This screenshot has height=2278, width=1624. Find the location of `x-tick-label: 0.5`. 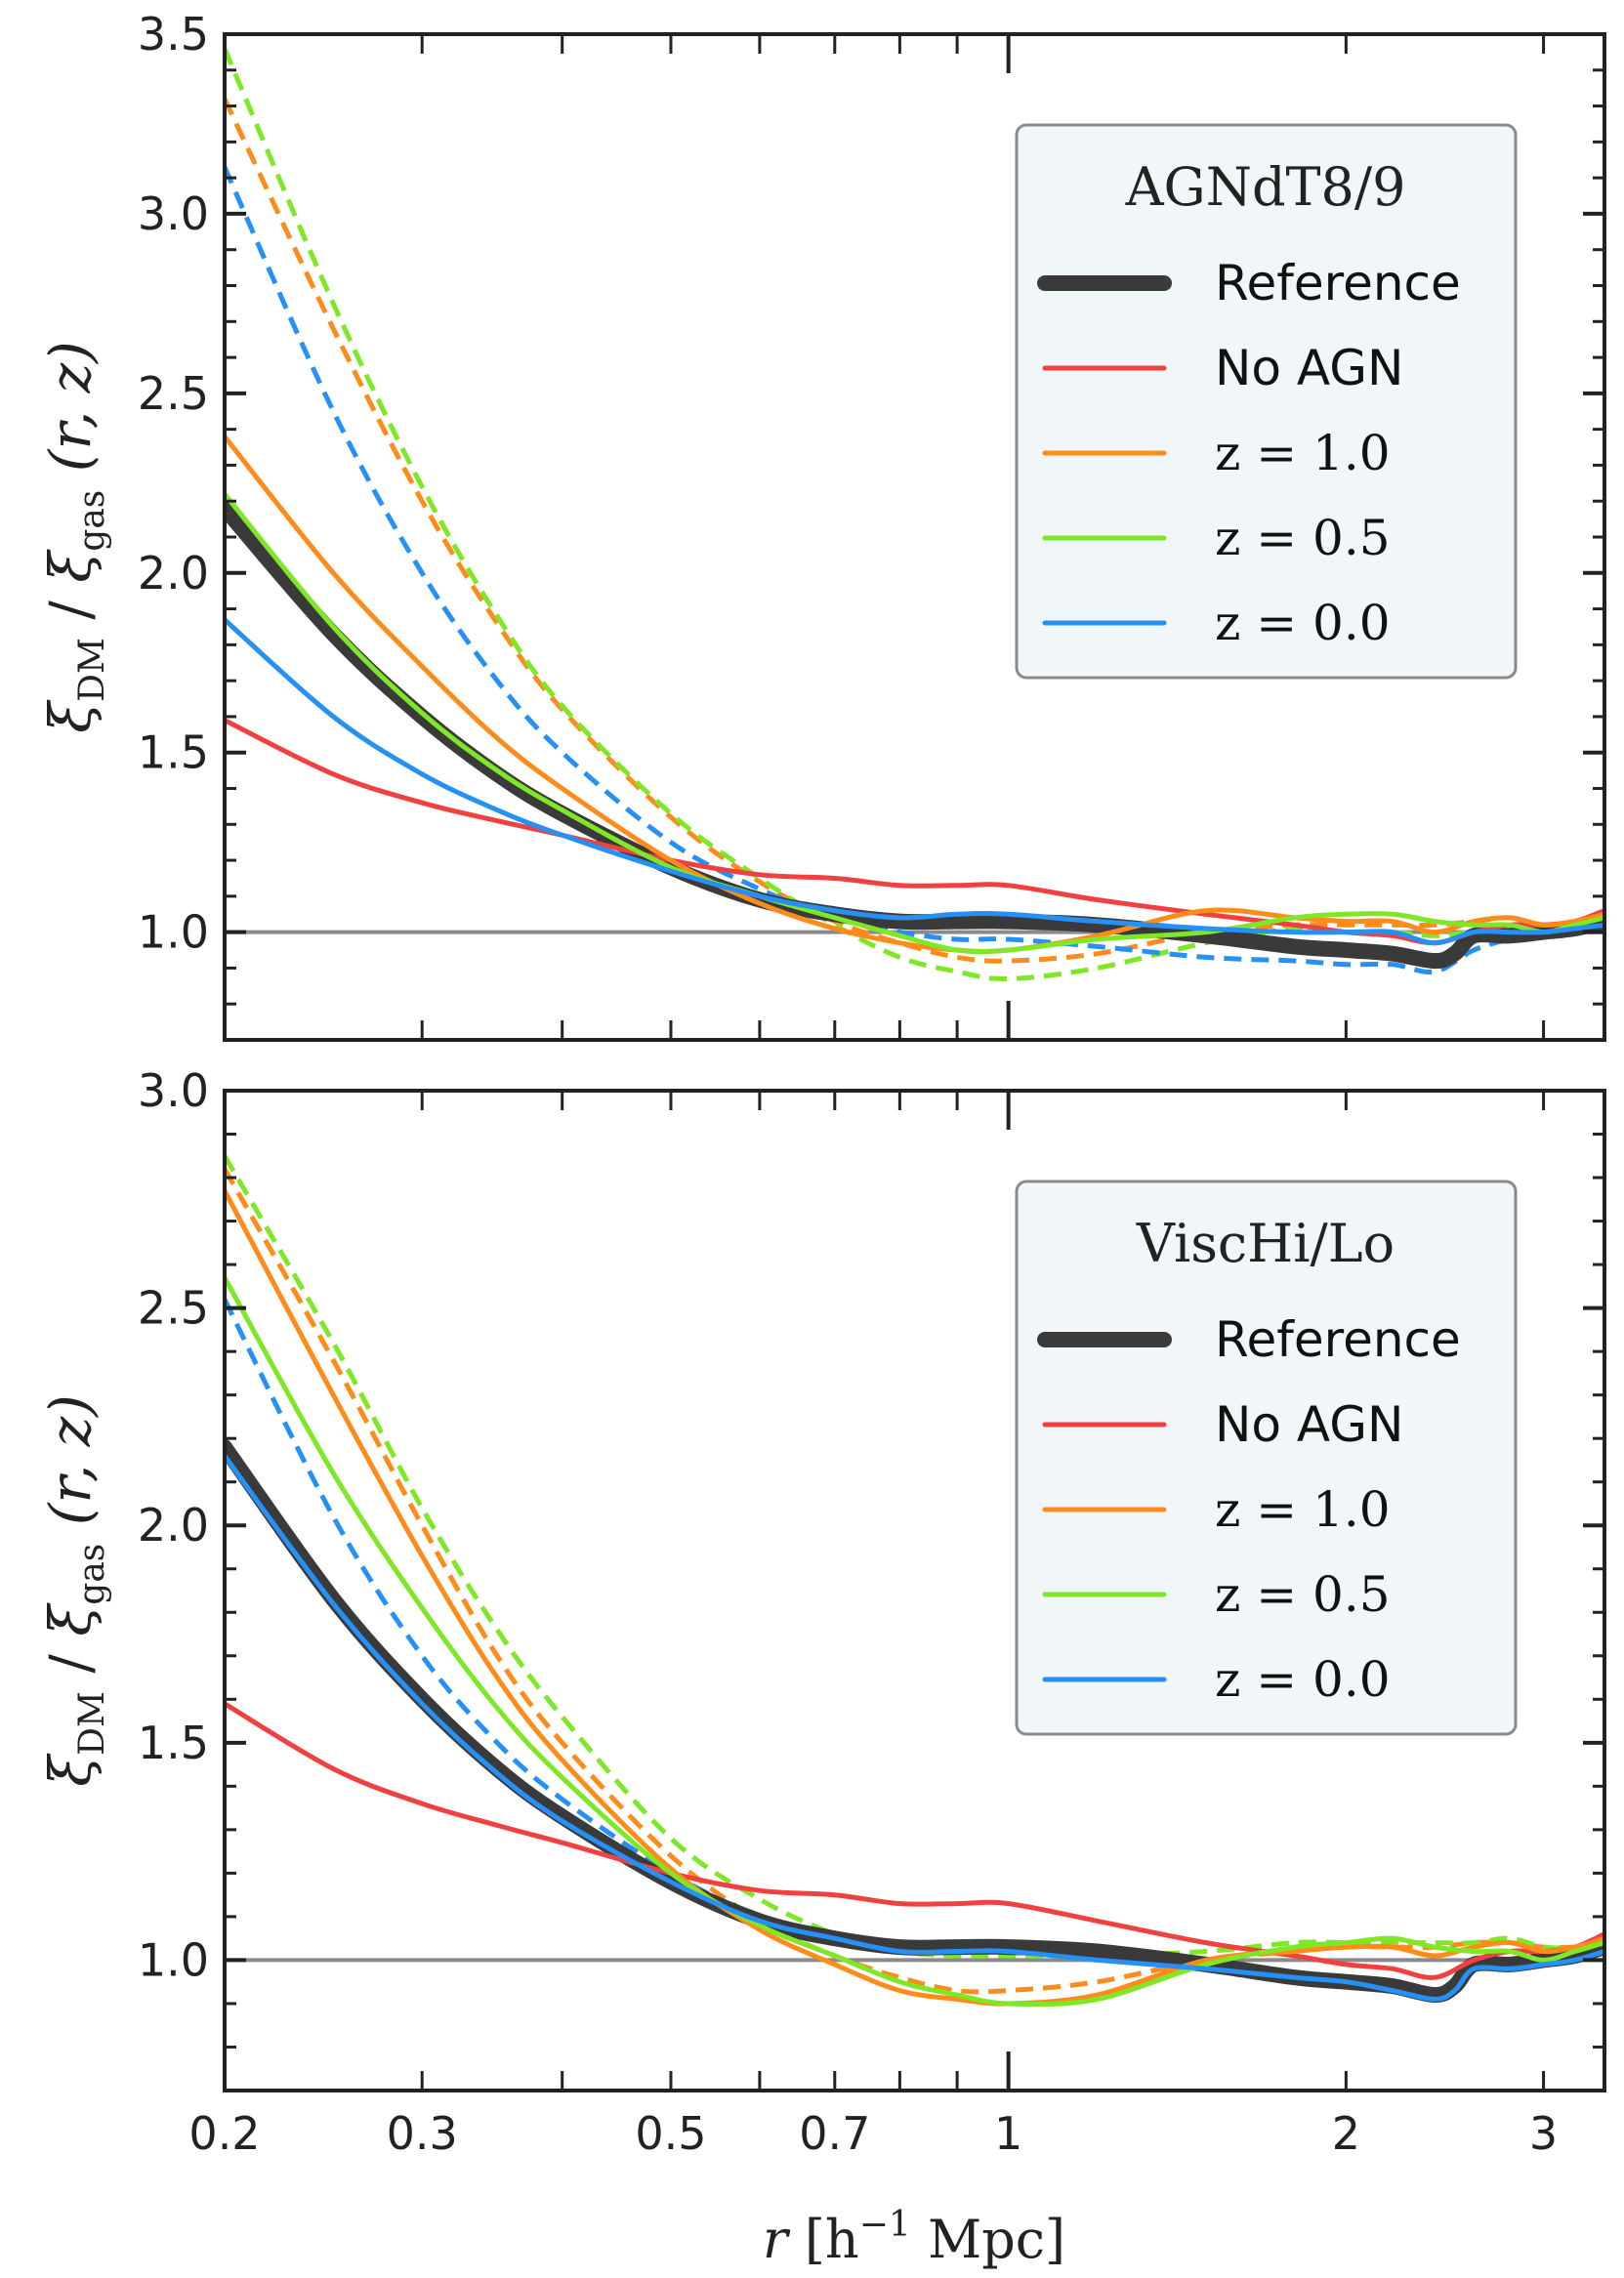

x-tick-label: 0.5 is located at coordinates (670, 2133).